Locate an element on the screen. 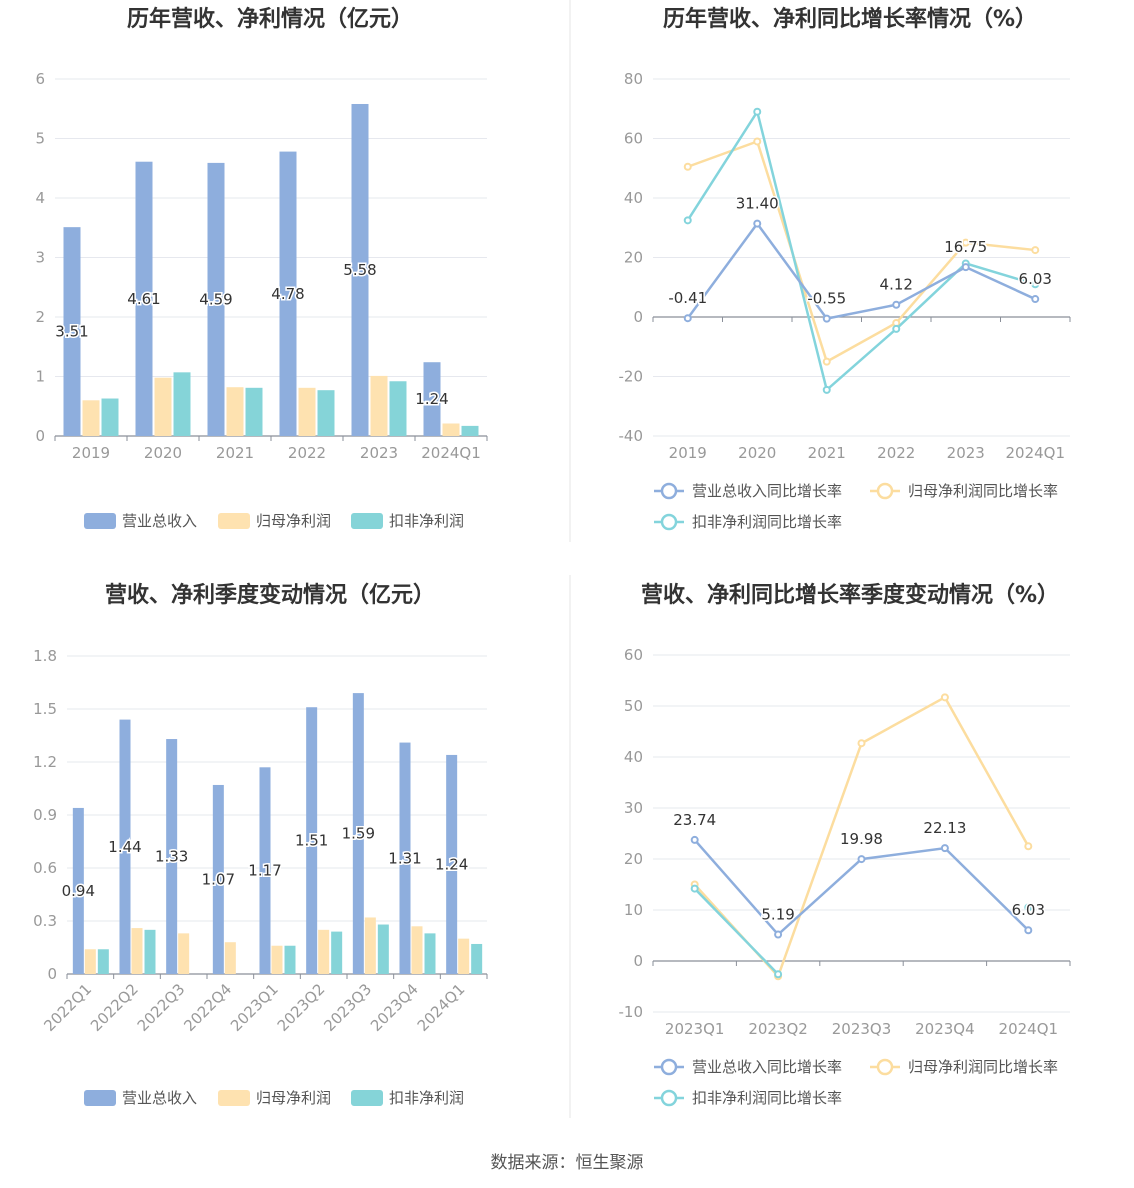  y-tick-label: 1.8 is located at coordinates (45, 656).